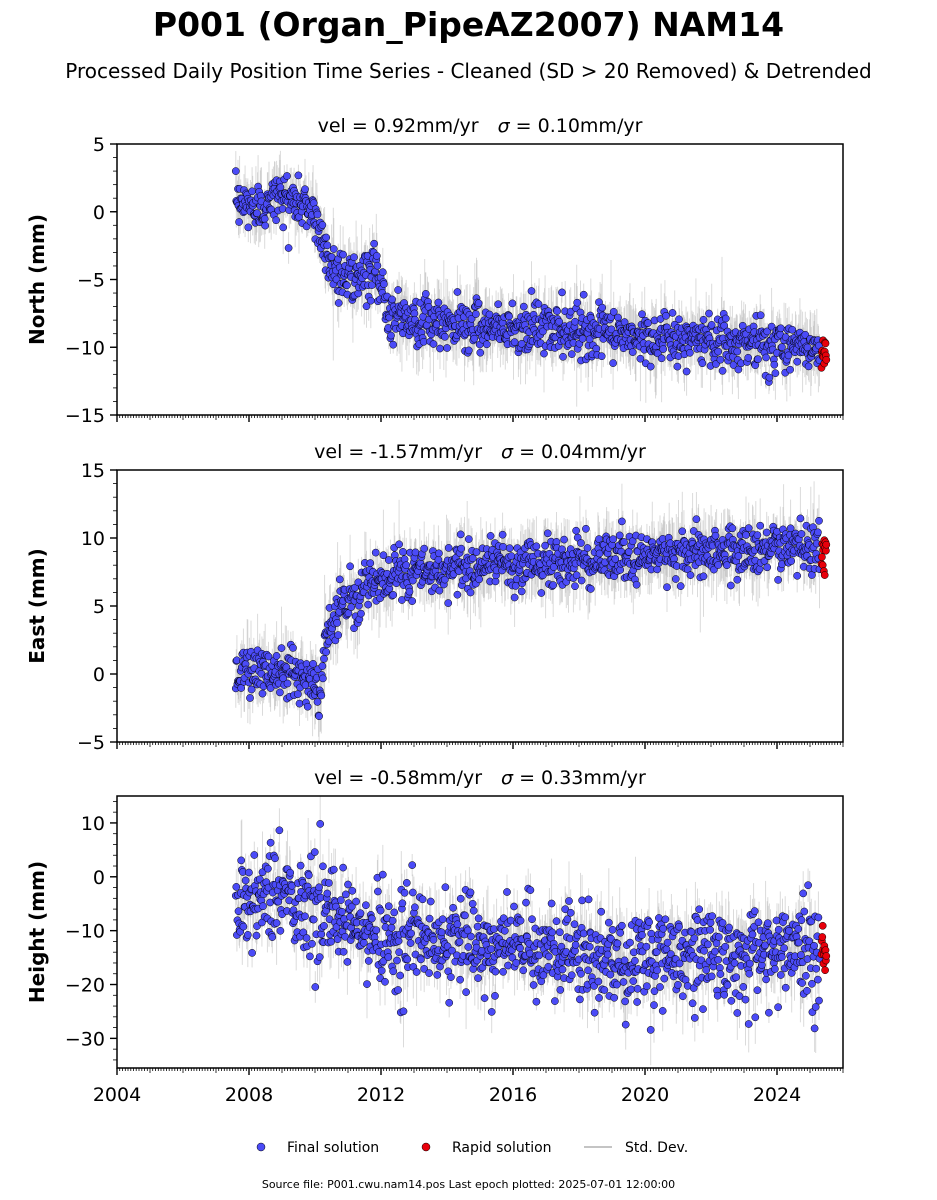 The image size is (937, 1200). Describe the element at coordinates (97, 607) in the screenshot. I see `y-axis-ticks: 15 10 5 0 −5` at that location.